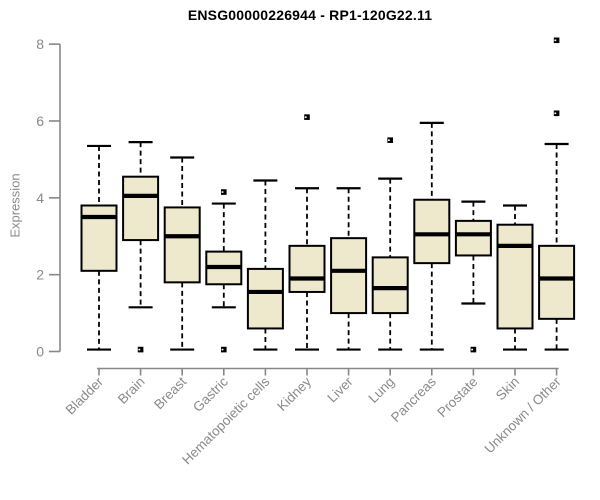 This screenshot has height=500, width=600. I want to click on box-skin, so click(515, 277).